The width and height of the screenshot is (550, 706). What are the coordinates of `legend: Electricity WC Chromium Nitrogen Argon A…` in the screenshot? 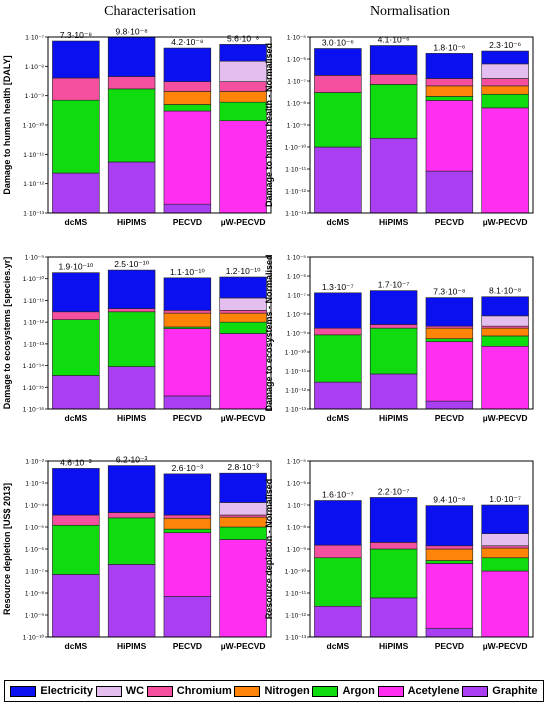 It's located at (274, 691).